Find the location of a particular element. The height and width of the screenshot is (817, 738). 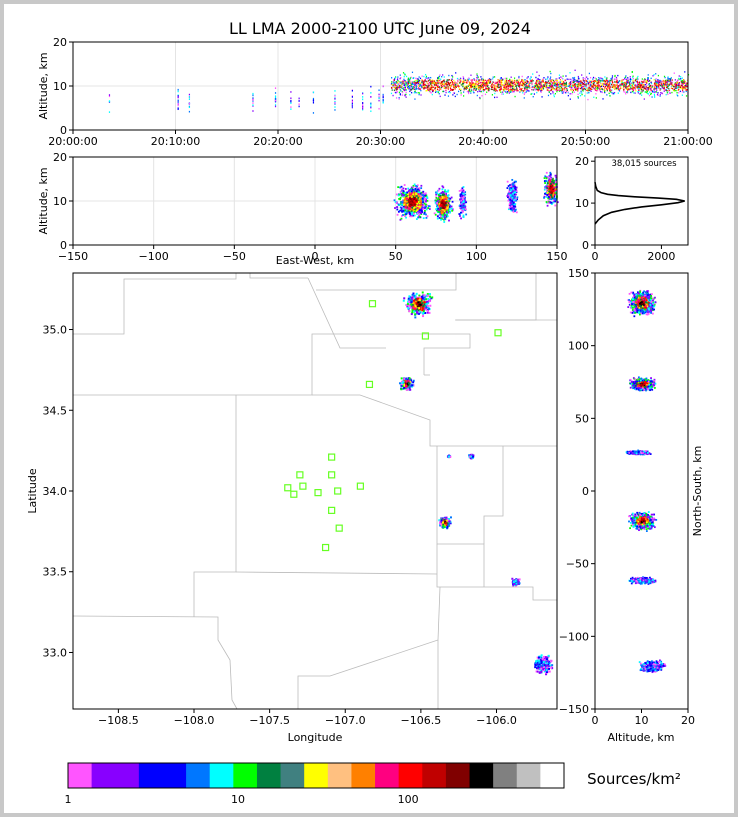

y-tick-label: 20 is located at coordinates (60, 42).